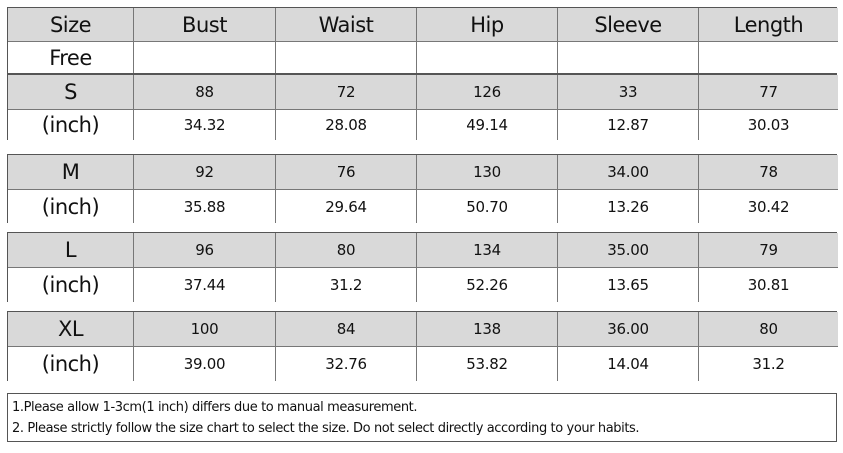 The image size is (843, 453). I want to click on bust-inch: 37.44, so click(204, 284).